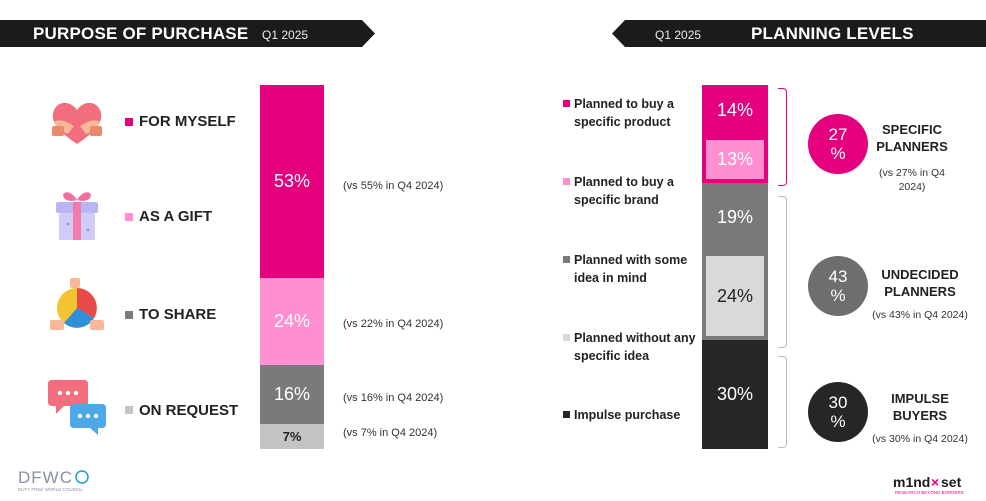  I want to click on bar-segment-on-request: 7%, so click(292, 436).